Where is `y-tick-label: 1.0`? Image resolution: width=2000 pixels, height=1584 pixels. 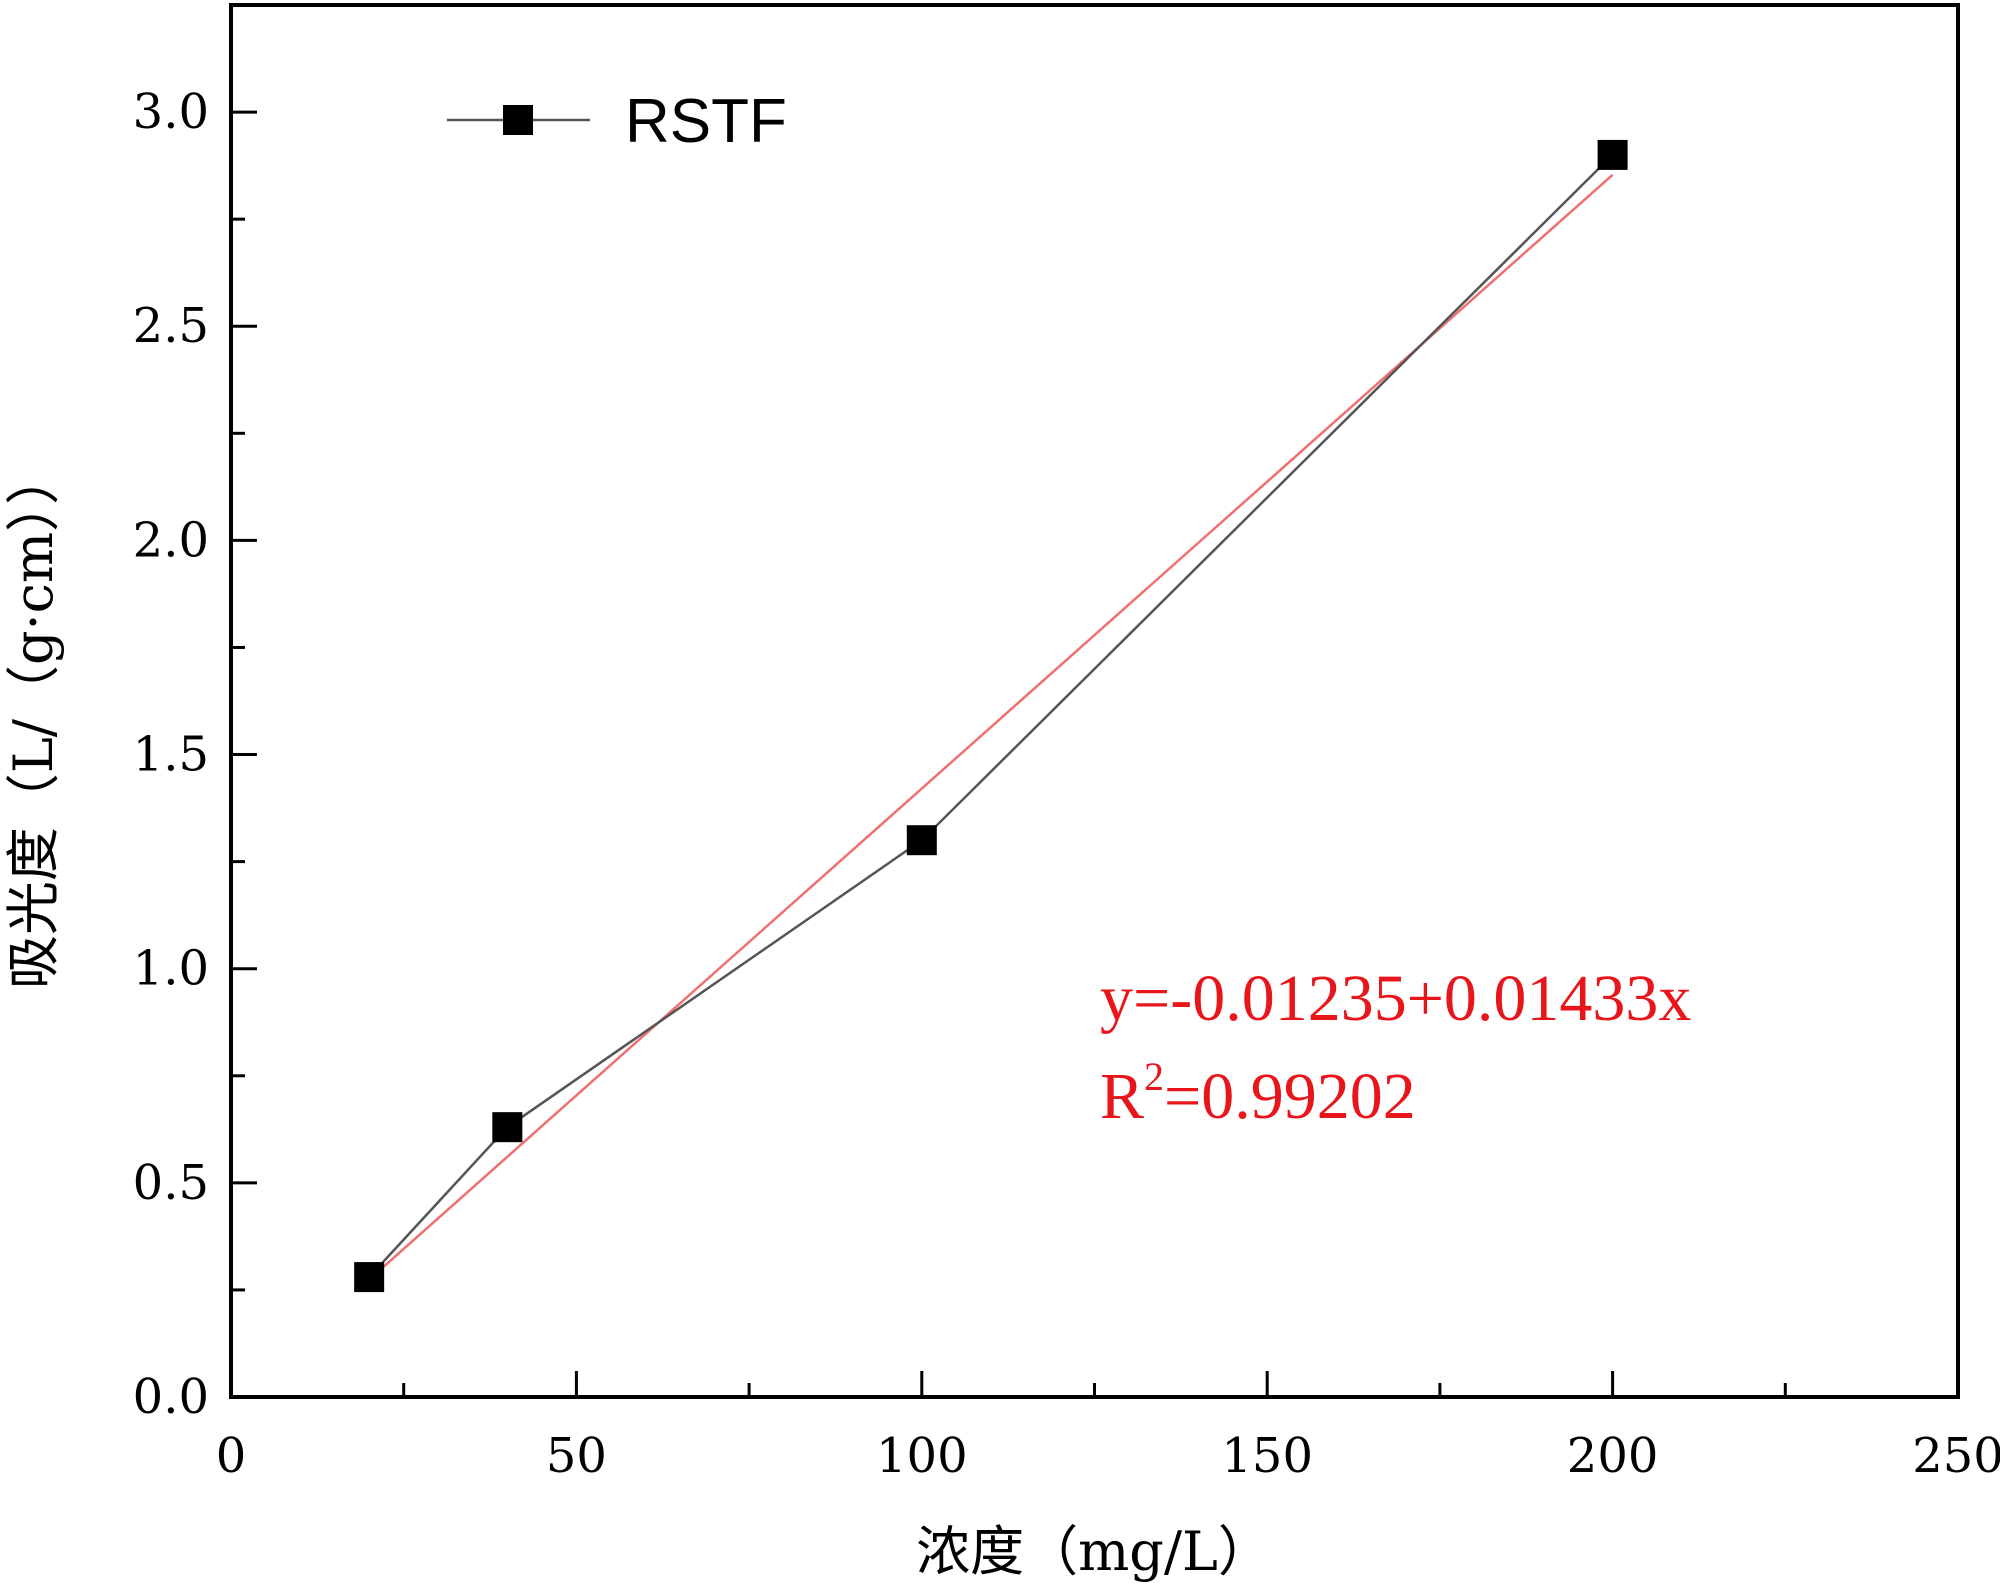
y-tick-label: 1.0 is located at coordinates (171, 969).